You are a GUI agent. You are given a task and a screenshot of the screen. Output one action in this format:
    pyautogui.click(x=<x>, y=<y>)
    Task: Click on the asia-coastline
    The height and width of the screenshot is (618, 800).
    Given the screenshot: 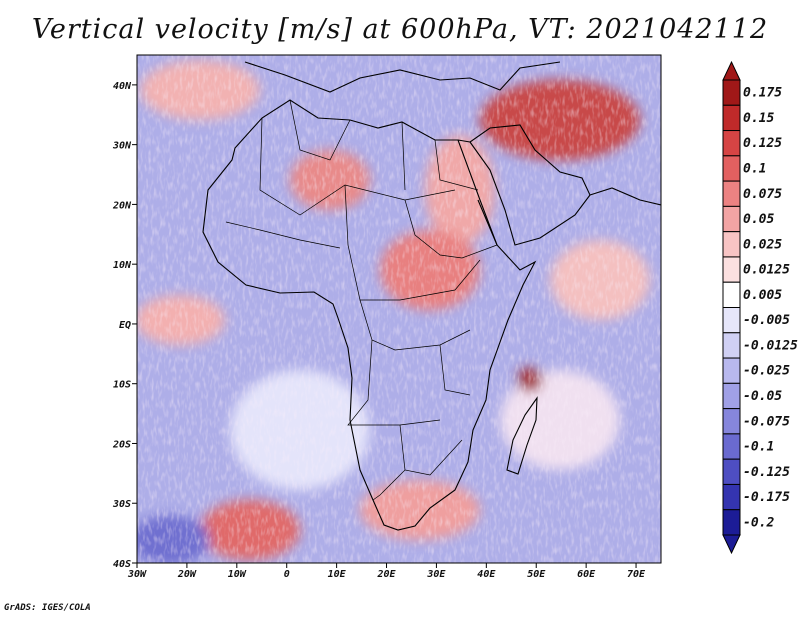 What is the action you would take?
    pyautogui.click(x=625, y=196)
    